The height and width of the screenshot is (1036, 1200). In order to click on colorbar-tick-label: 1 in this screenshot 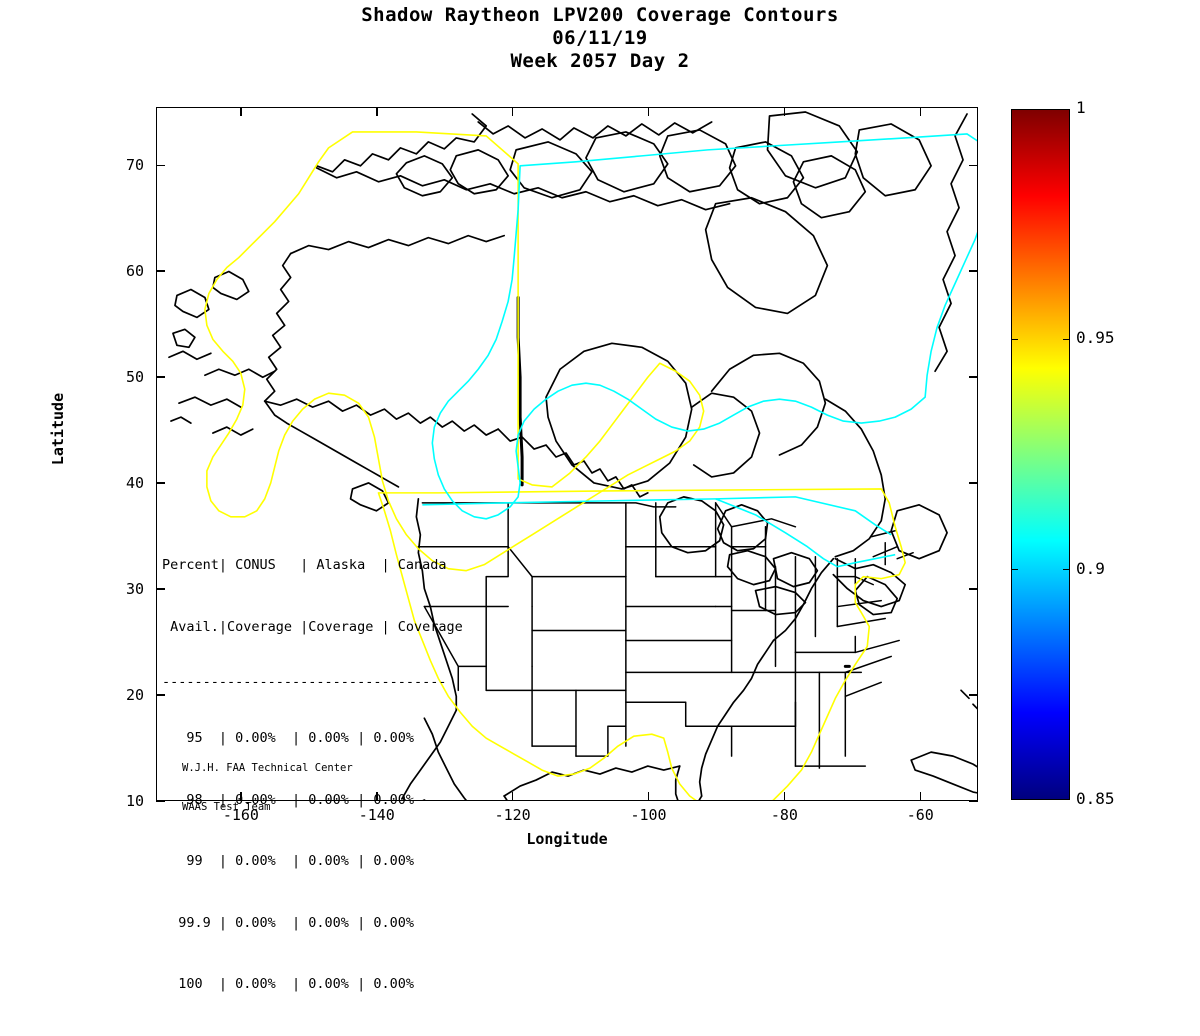, I will do `click(1081, 107)`.